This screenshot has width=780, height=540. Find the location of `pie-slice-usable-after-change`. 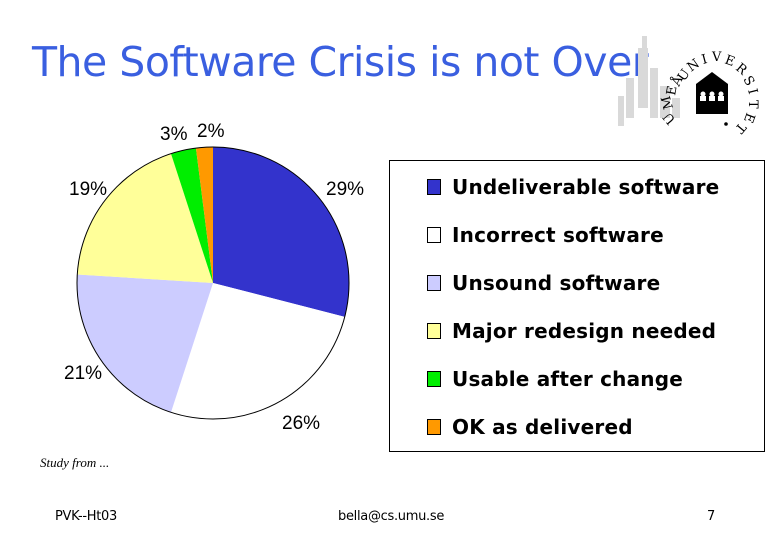

pie-slice-usable-after-change is located at coordinates (191, 215).